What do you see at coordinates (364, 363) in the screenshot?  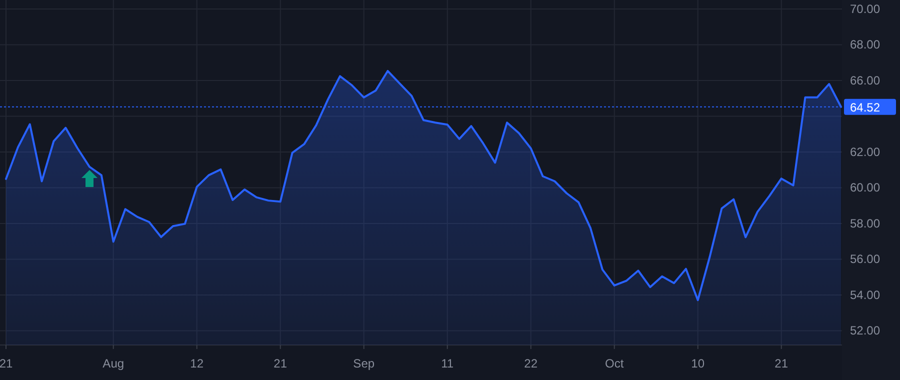 I see `x-tick-label: Sep` at bounding box center [364, 363].